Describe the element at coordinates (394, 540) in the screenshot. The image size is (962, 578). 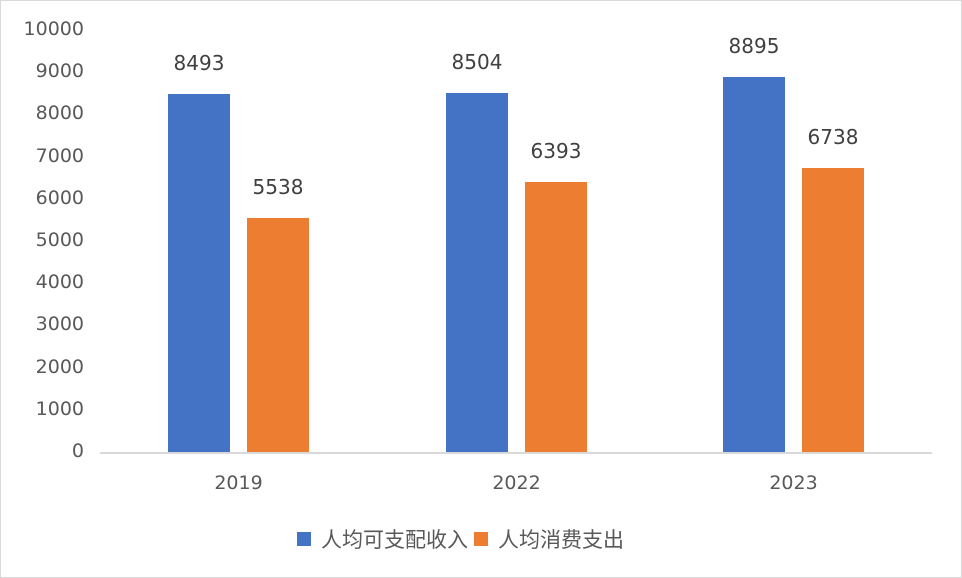
I see `legend-label-income: 人均可支配收入` at that location.